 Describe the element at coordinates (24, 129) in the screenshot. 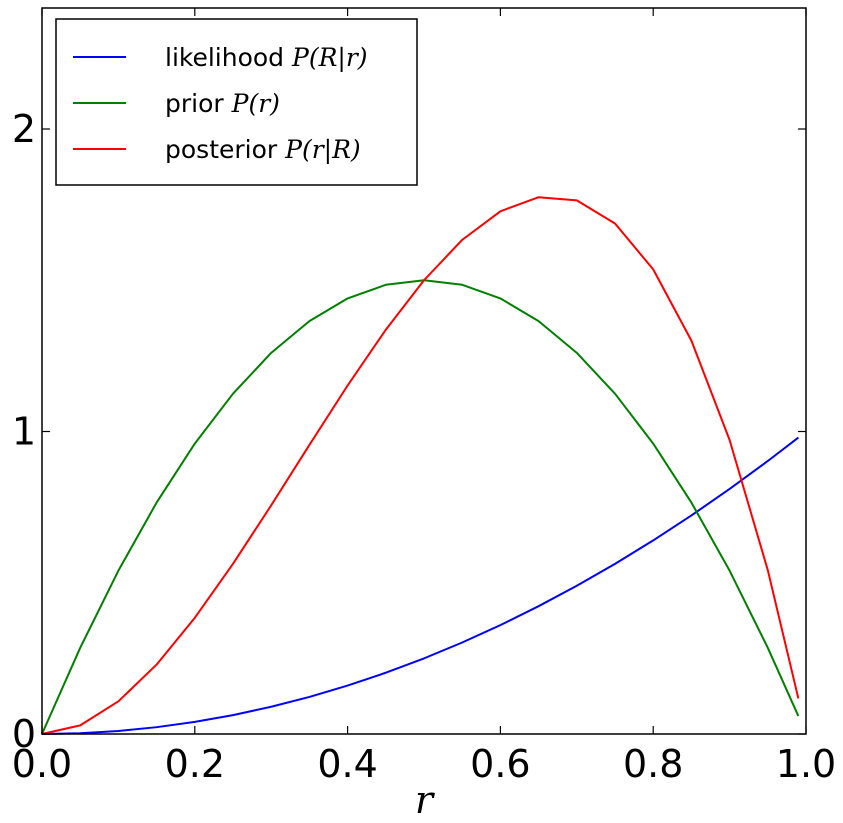

I see `y-tick-label: 2` at that location.